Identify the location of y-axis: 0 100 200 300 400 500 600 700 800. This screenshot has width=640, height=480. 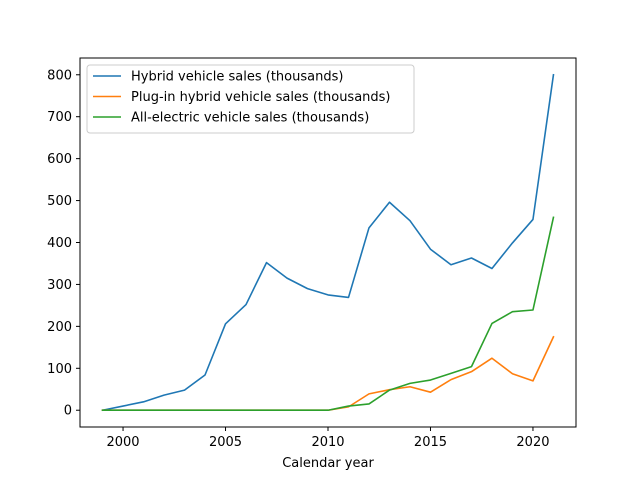
(63, 243).